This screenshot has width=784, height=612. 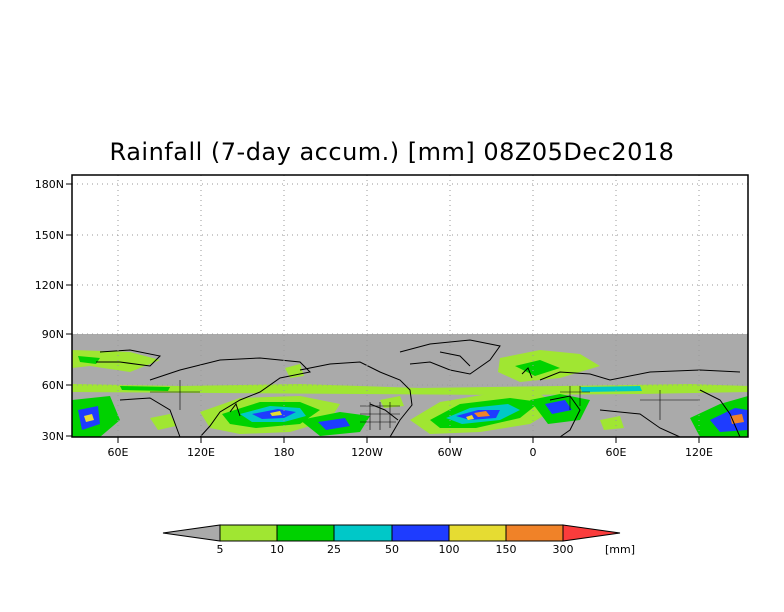 What do you see at coordinates (533, 452) in the screenshot?
I see `x-tick-label: 0` at bounding box center [533, 452].